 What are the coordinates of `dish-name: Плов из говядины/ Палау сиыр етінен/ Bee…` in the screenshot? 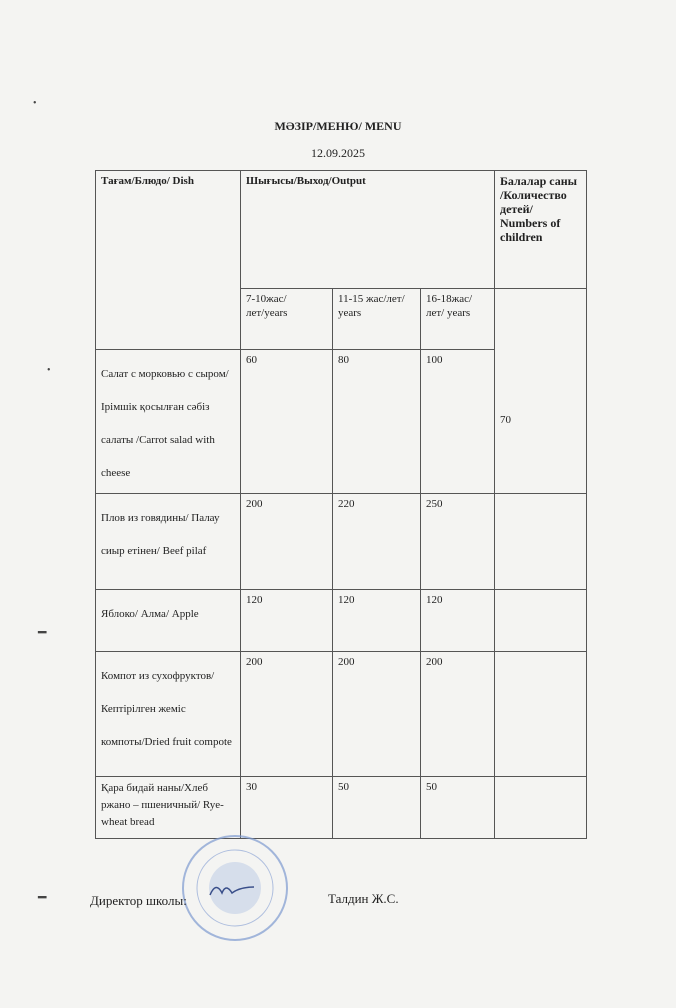 It's located at (168, 541).